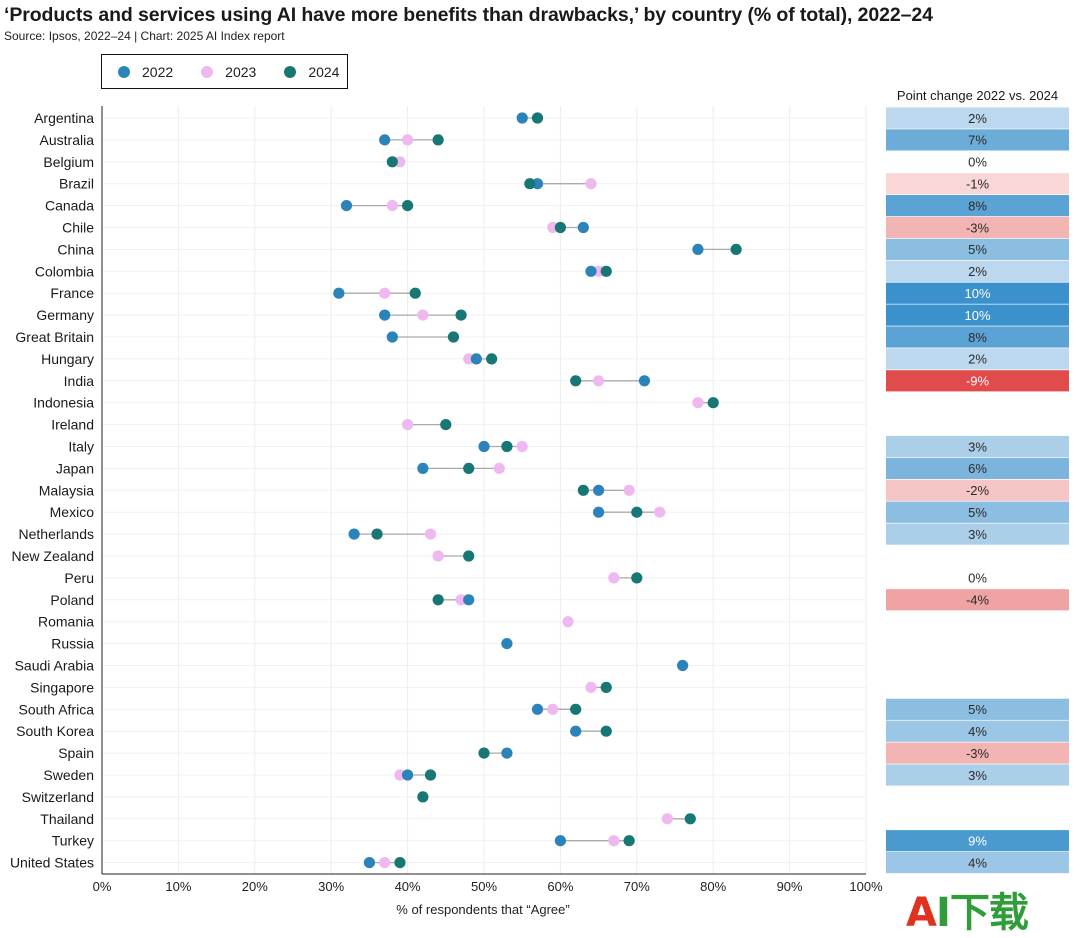  Describe the element at coordinates (207, 71) in the screenshot. I see `legend-dot-2023` at that location.